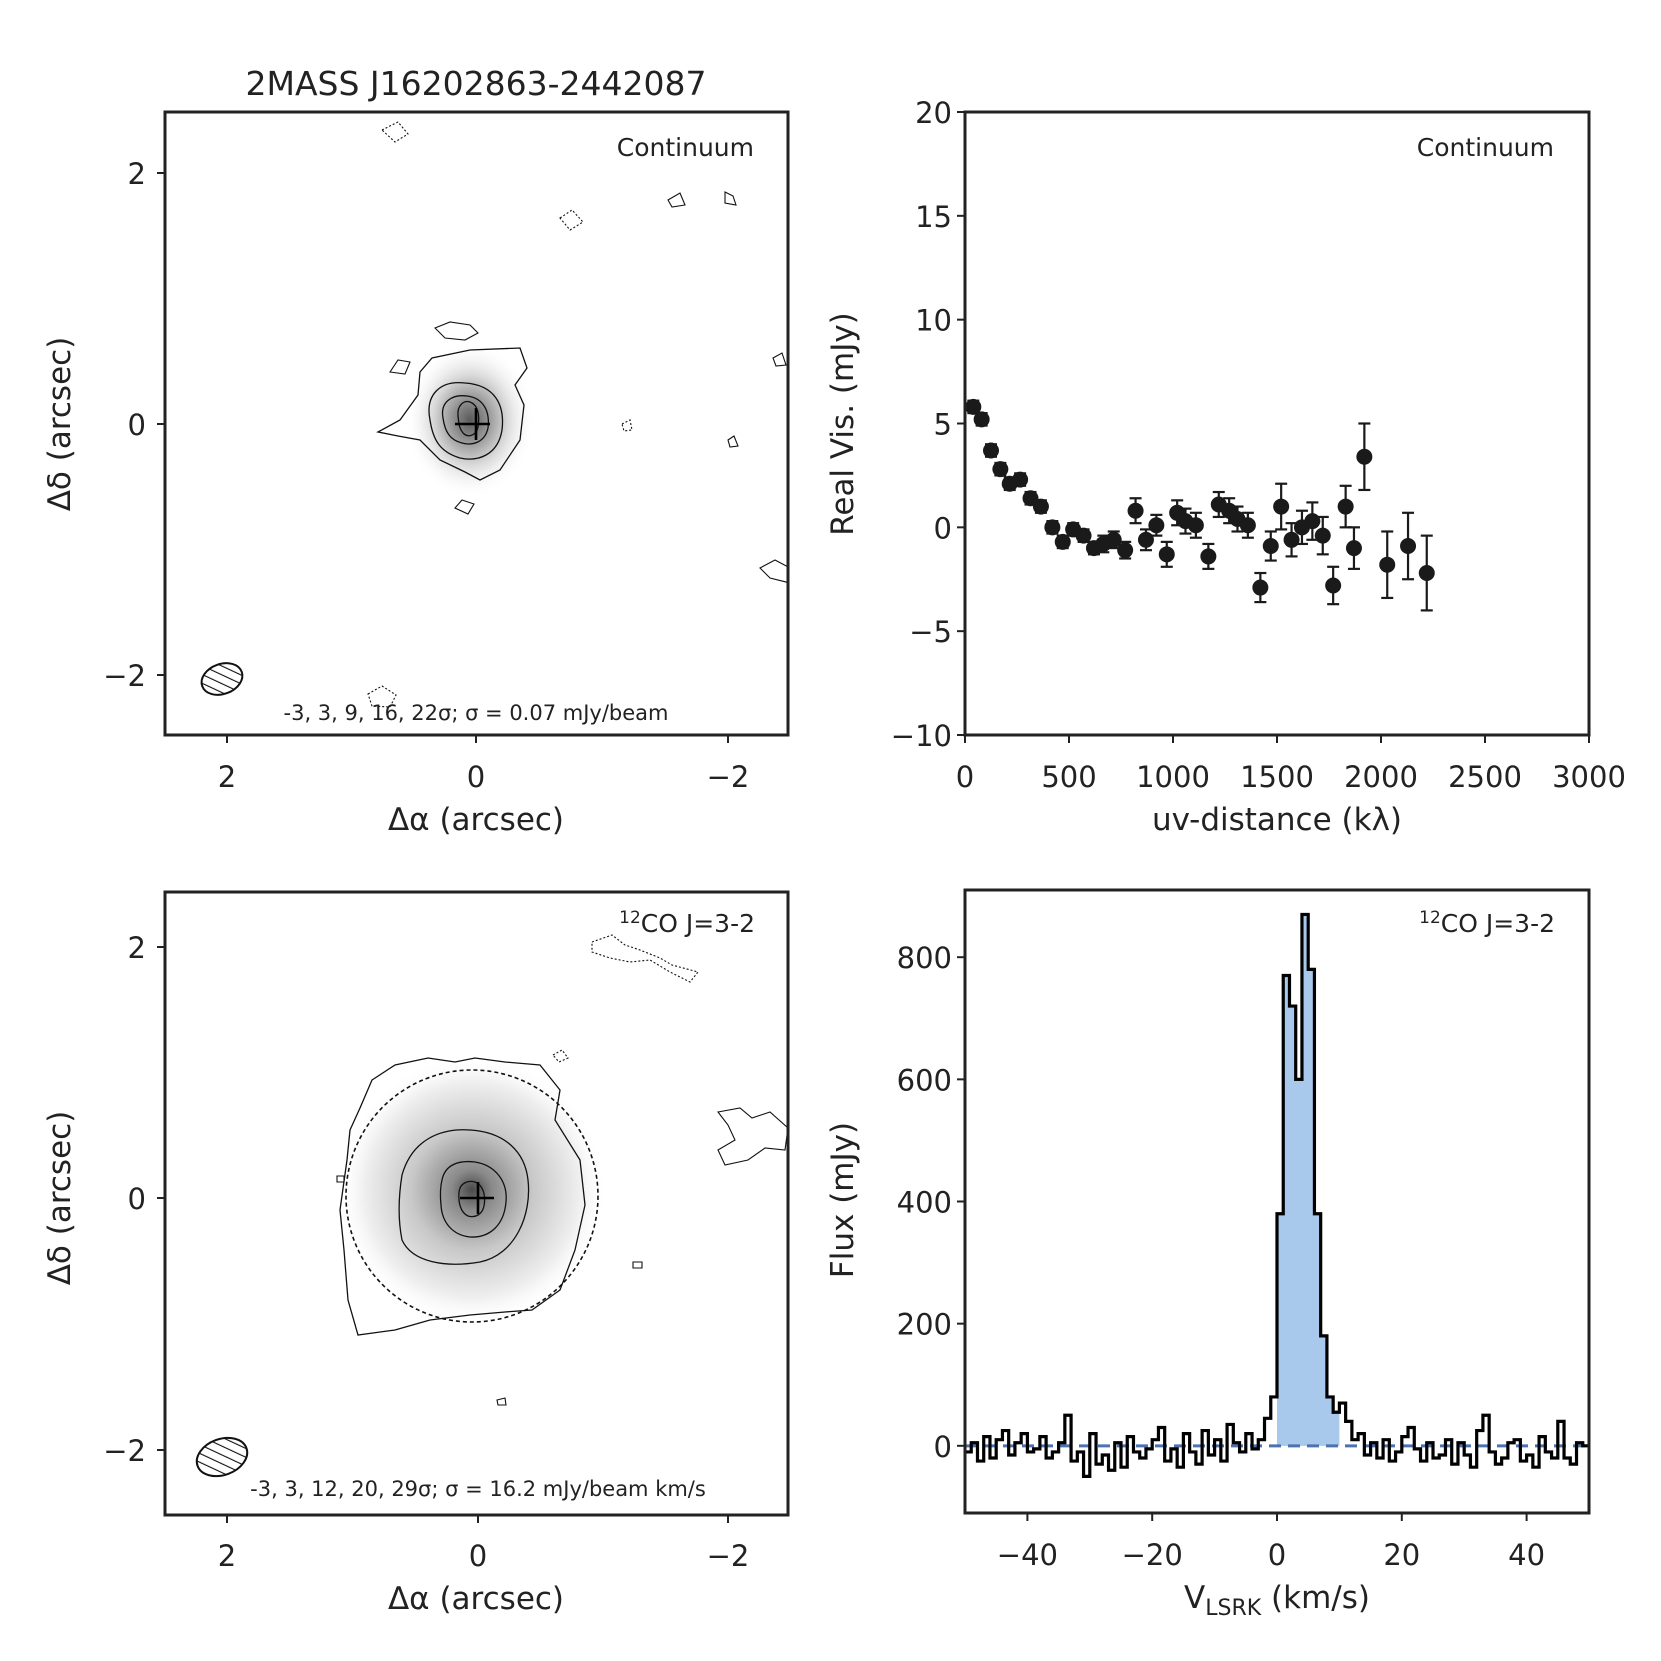  Describe the element at coordinates (943, 425) in the screenshot. I see `y-tick-label: 5` at that location.